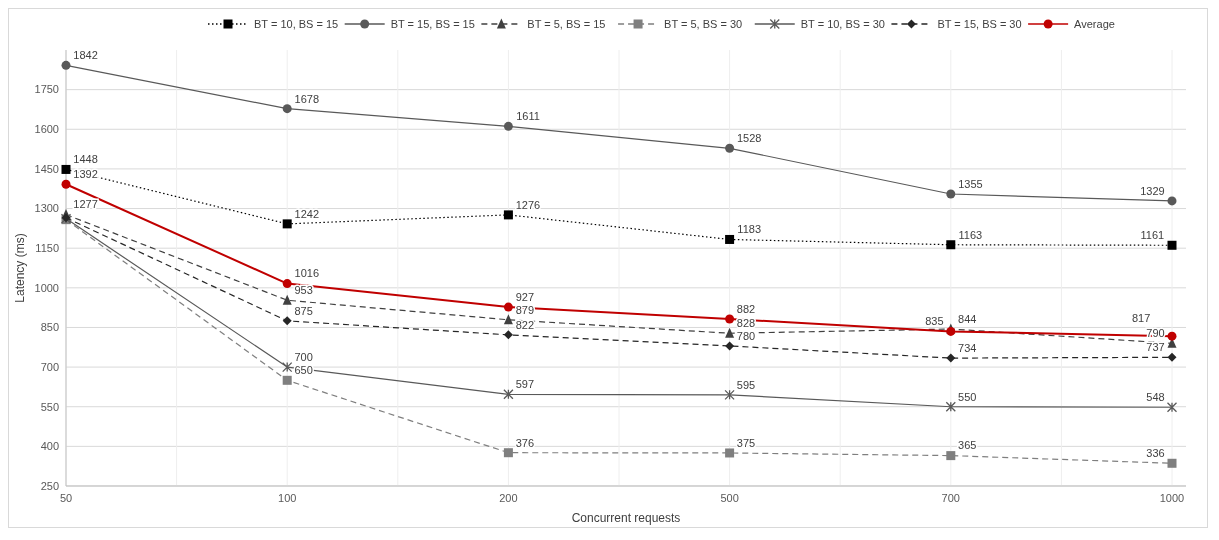 Image resolution: width=1219 pixels, height=540 pixels. I want to click on legend-label: BT = 10, BS = 15, so click(296, 23).